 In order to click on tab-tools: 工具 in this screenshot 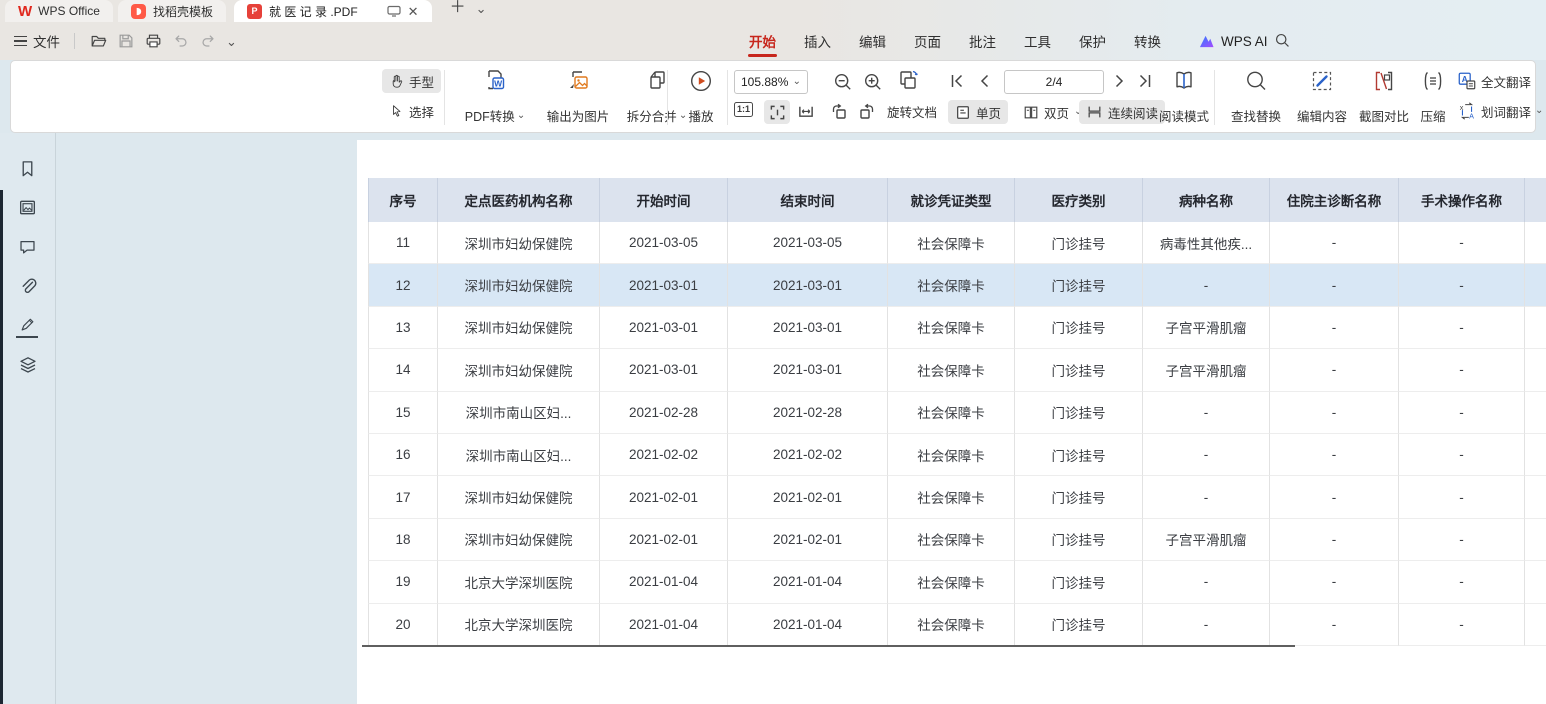, I will do `click(1037, 42)`.